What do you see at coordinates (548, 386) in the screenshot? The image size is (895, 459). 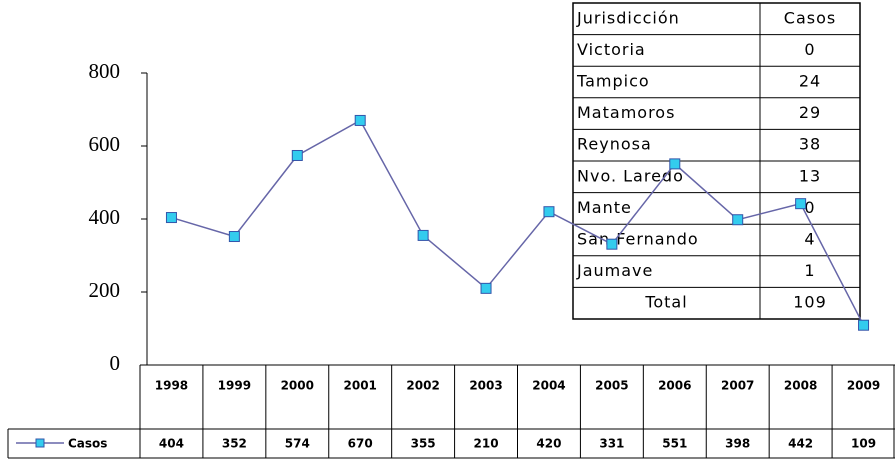 I see `x-tick-label: 2004` at bounding box center [548, 386].